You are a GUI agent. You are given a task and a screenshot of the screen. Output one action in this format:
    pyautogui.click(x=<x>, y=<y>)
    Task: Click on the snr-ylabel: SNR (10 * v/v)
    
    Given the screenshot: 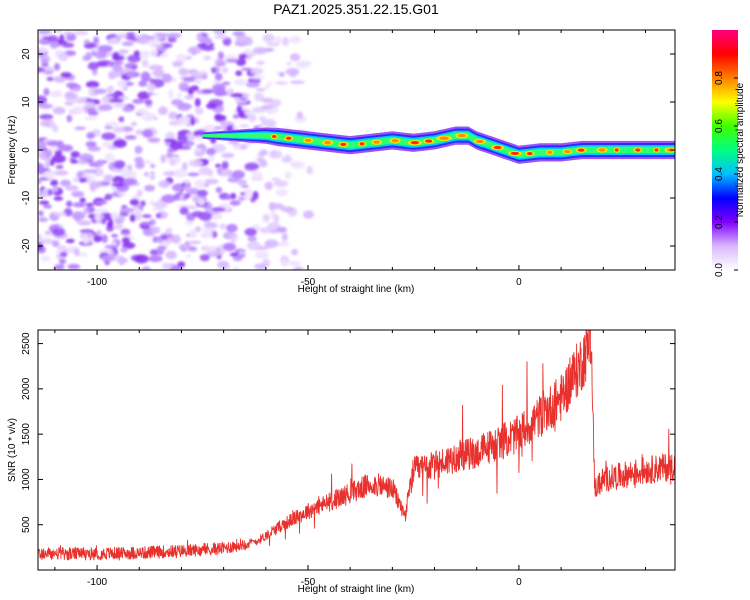 What is the action you would take?
    pyautogui.click(x=12, y=450)
    